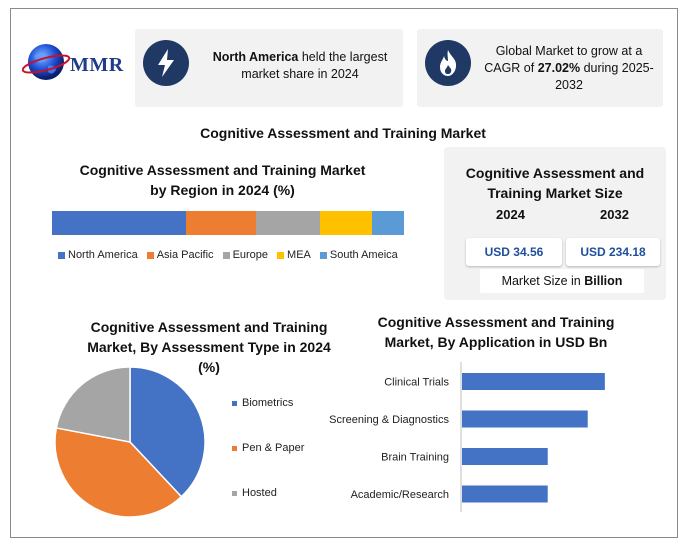 The width and height of the screenshot is (686, 546). Describe the element at coordinates (510, 214) in the screenshot. I see `year-2024-label: 2024` at that location.